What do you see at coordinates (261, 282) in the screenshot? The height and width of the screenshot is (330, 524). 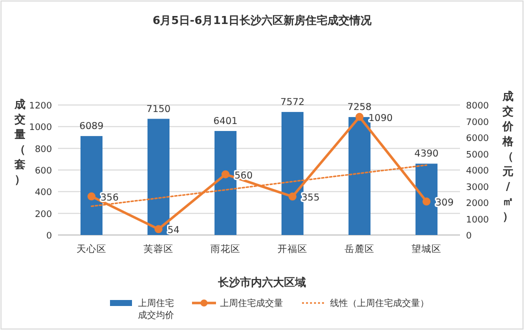 I see `x-axis-title: 长沙市内六大区域` at bounding box center [261, 282].